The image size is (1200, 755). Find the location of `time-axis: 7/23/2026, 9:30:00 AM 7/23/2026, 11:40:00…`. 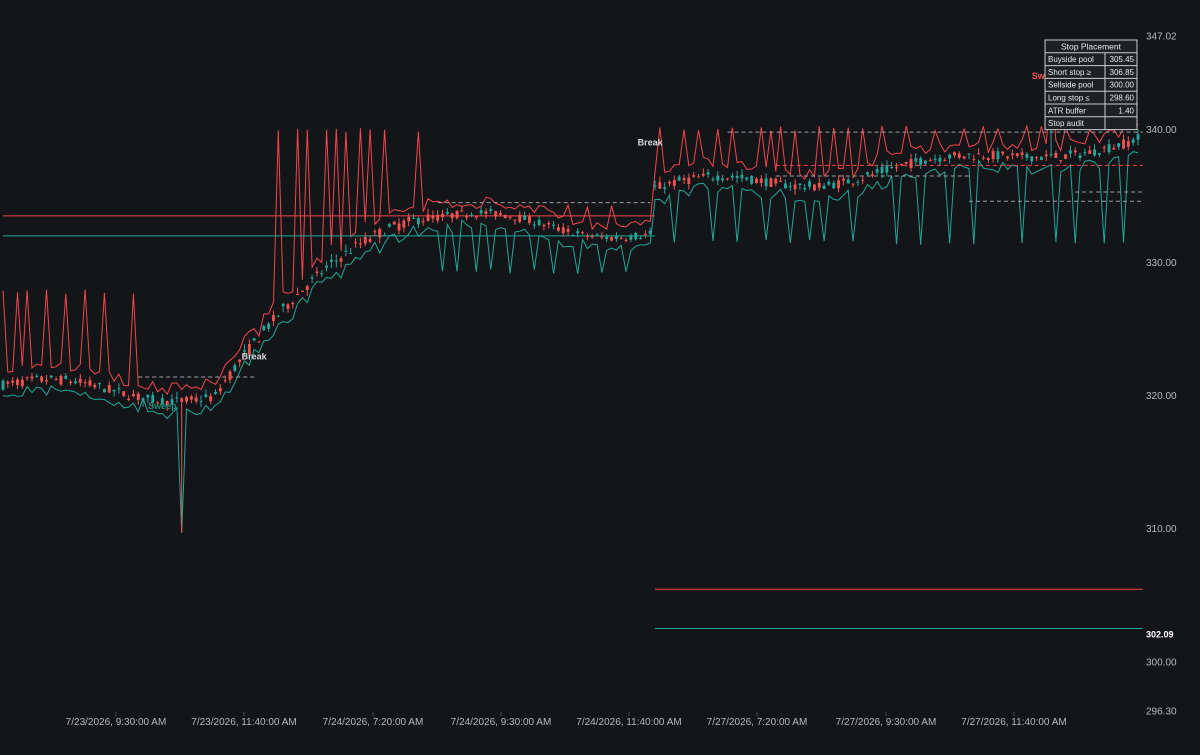

time-axis: 7/23/2026, 9:30:00 AM 7/23/2026, 11:40:00… is located at coordinates (566, 720).